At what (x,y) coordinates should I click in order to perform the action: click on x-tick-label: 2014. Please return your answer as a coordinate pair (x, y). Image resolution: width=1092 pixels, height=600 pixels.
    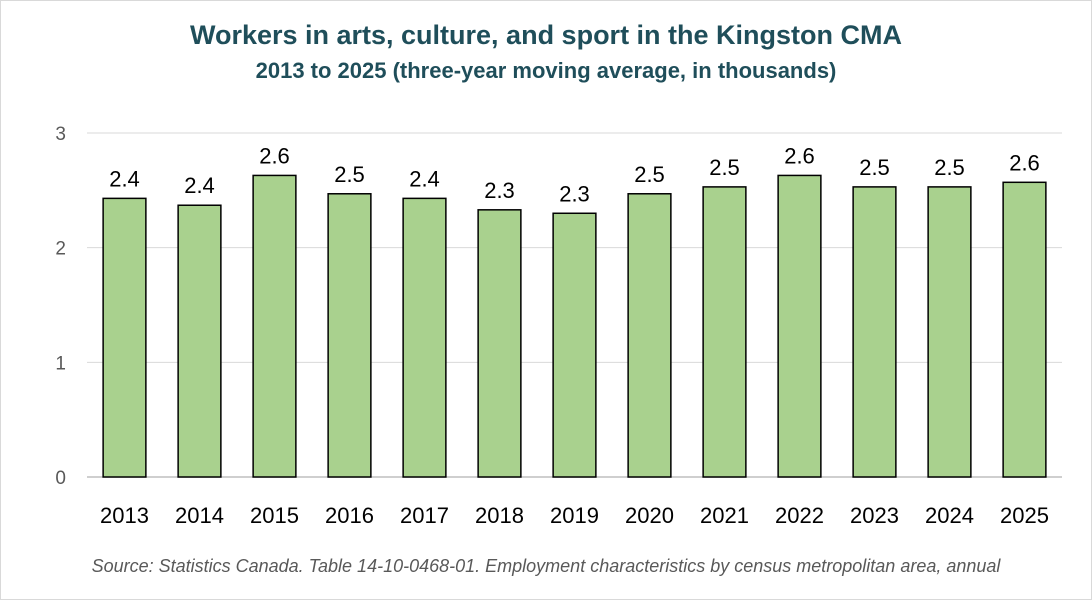
    Looking at the image, I should click on (199, 515).